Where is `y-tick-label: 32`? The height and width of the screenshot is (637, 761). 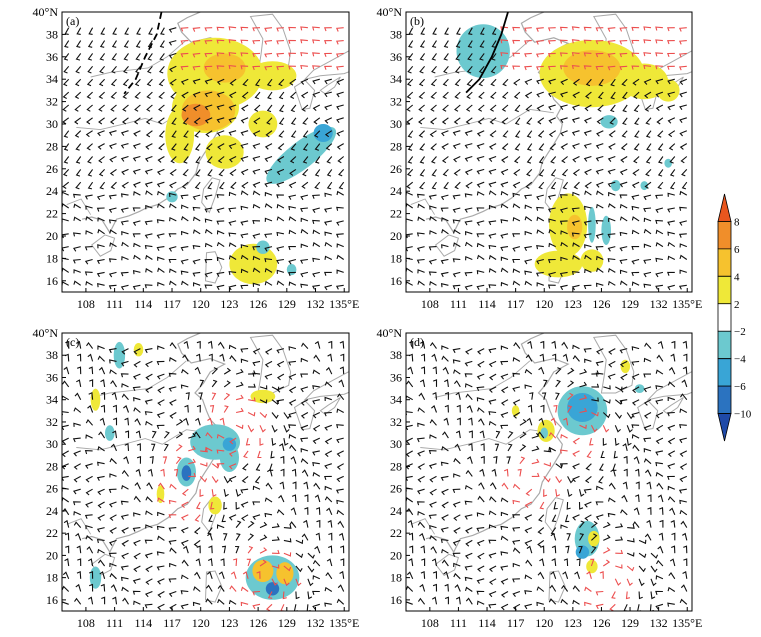 y-tick-label: 32 is located at coordinates (52, 102).